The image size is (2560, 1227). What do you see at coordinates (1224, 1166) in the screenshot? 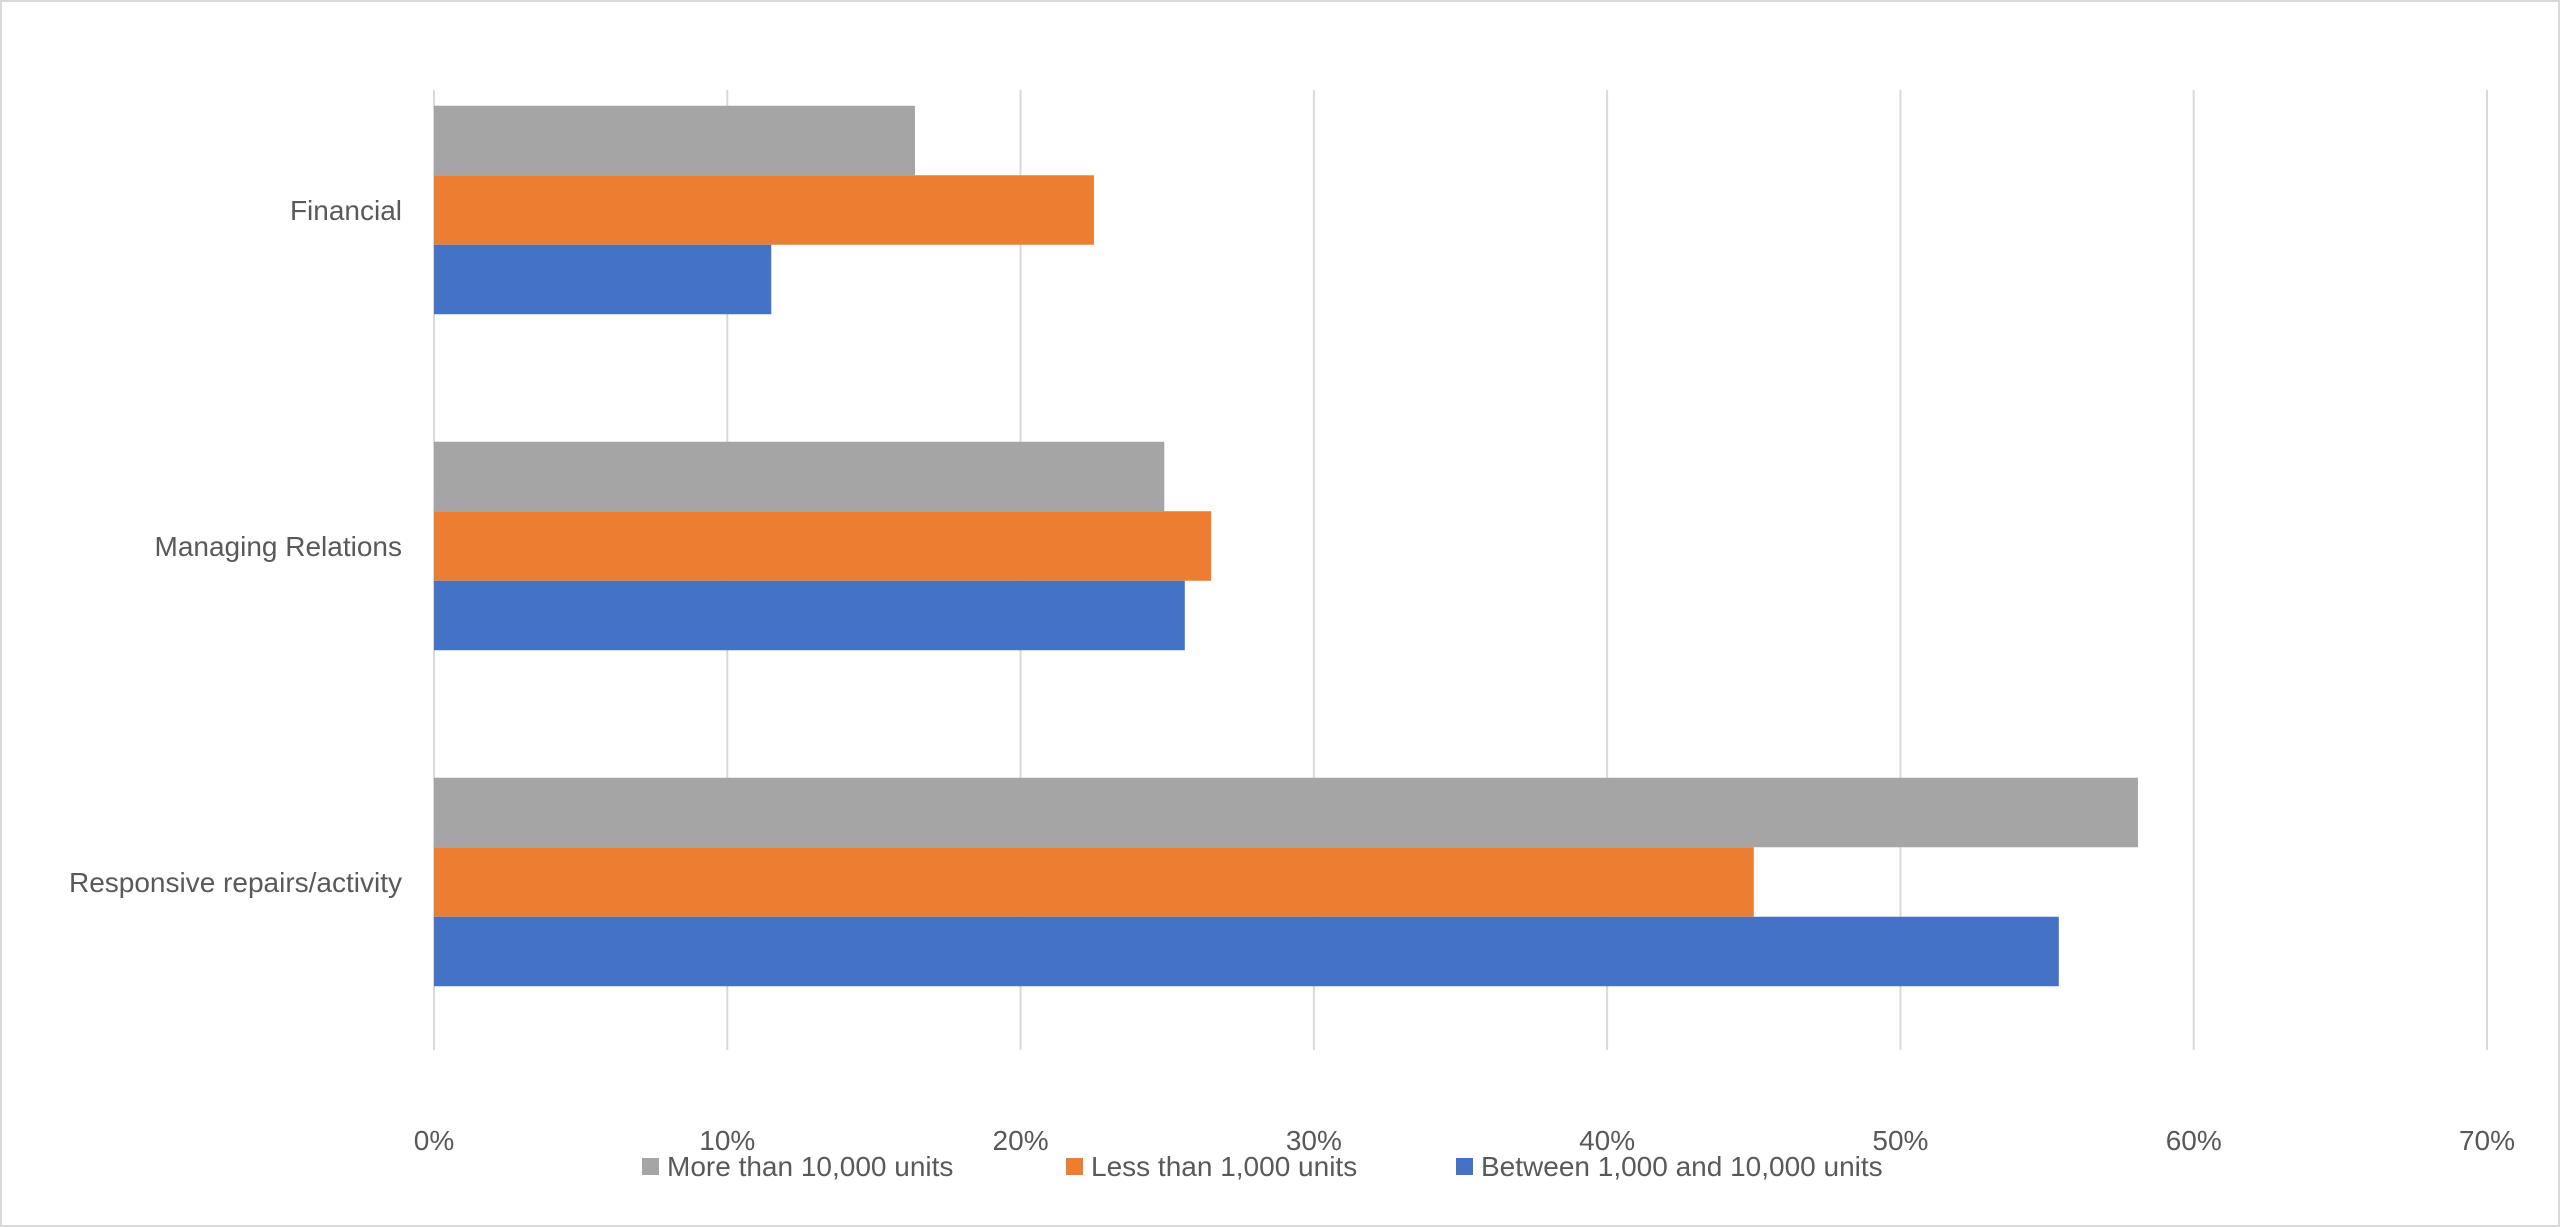
I see `legend-label: Less than 1,000 units` at bounding box center [1224, 1166].